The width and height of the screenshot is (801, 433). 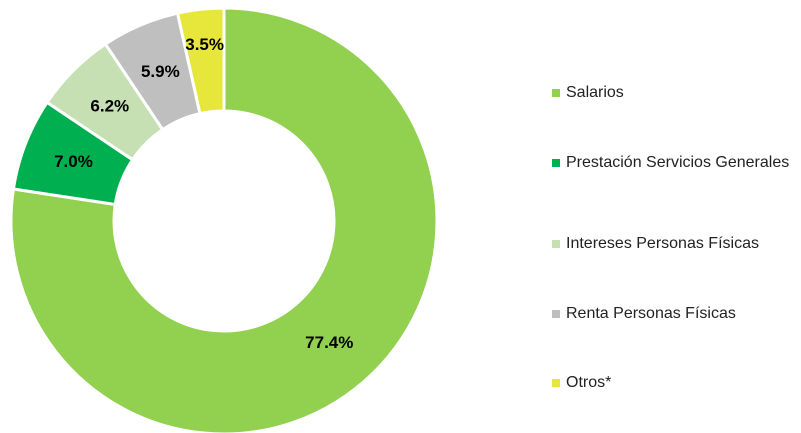 What do you see at coordinates (160, 71) in the screenshot?
I see `data-label: 5.9%` at bounding box center [160, 71].